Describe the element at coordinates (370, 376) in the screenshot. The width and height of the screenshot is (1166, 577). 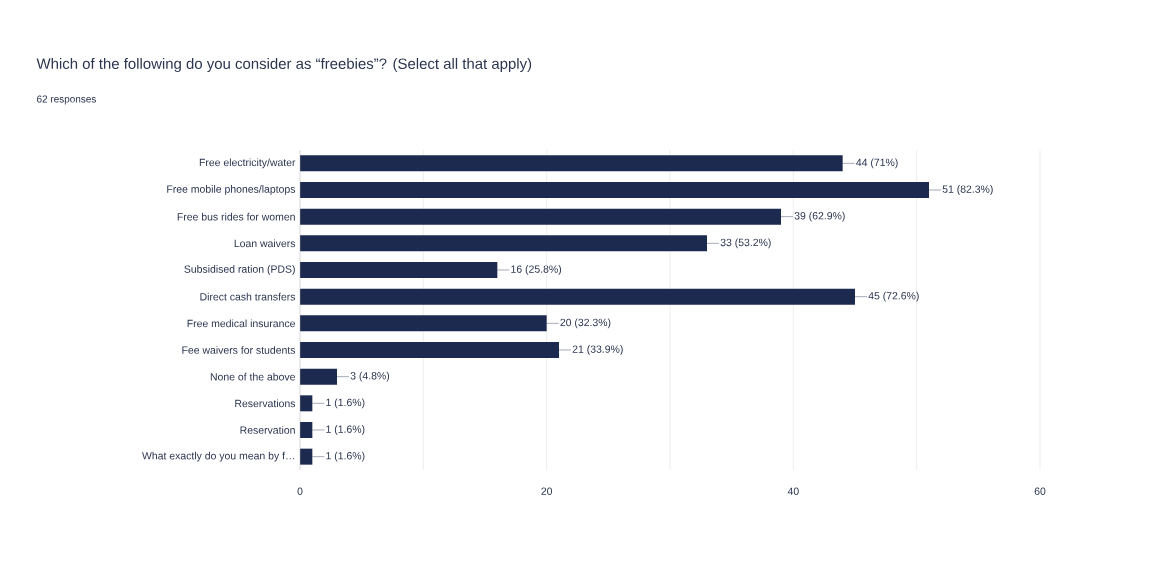
I see `data-label: 3 (4.8%)` at that location.